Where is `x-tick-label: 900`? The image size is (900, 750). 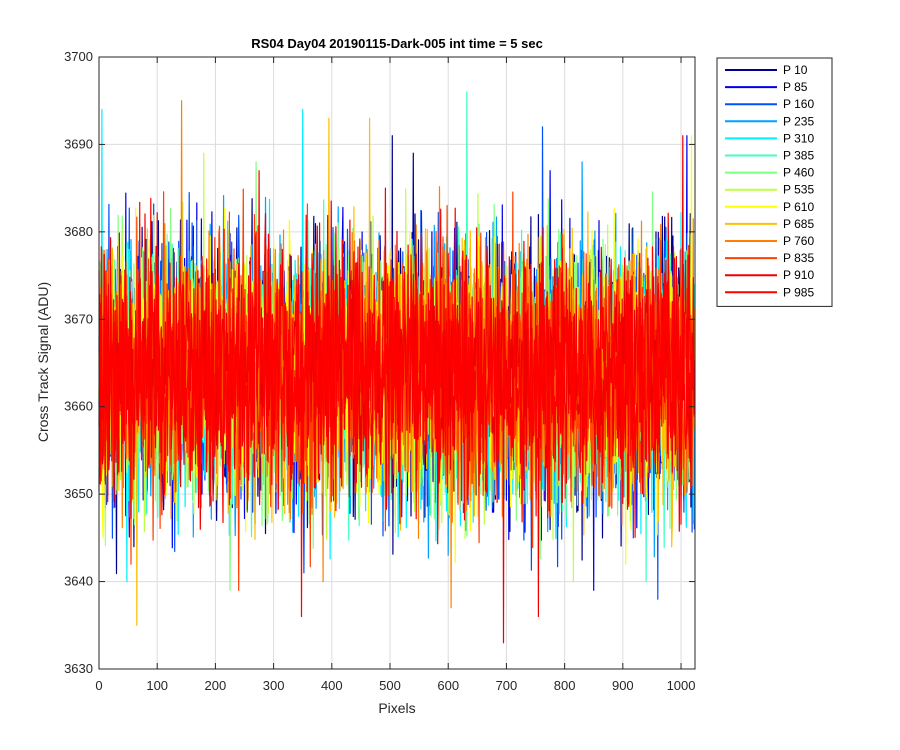 x-tick-label: 900 is located at coordinates (623, 685).